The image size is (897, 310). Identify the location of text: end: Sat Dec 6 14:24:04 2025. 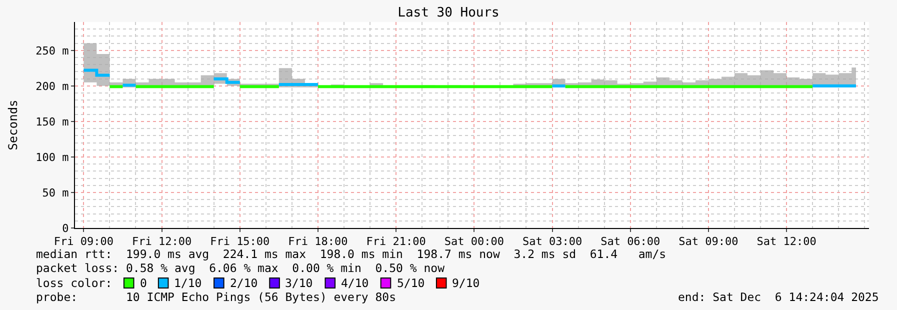
(778, 297).